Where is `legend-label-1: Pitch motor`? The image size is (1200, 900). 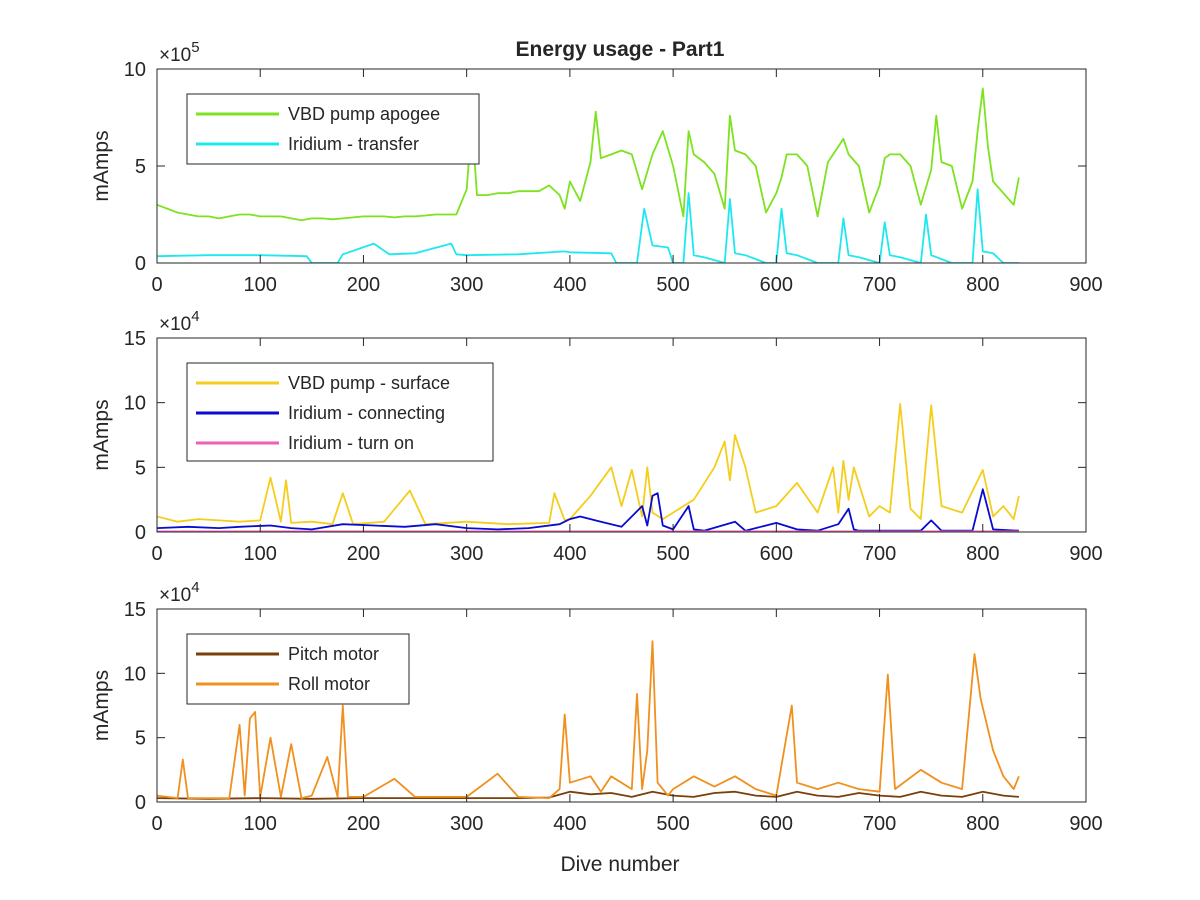 legend-label-1: Pitch motor is located at coordinates (333, 654).